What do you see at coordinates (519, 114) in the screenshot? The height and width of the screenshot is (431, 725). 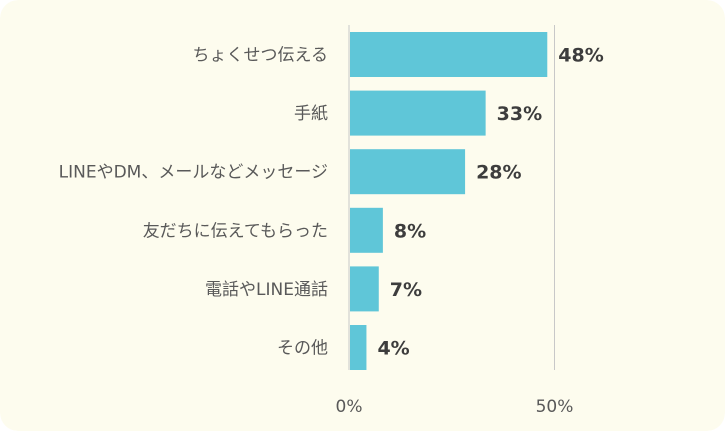 I see `value-label: 33%` at bounding box center [519, 114].